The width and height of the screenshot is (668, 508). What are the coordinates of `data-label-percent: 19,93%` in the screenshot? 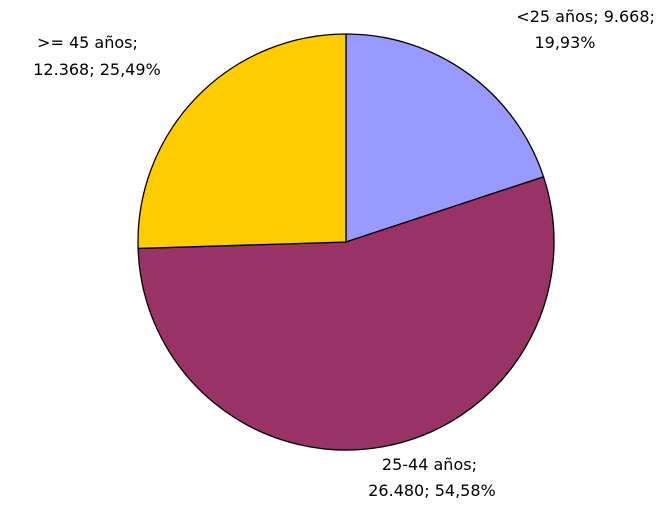 It's located at (564, 42).